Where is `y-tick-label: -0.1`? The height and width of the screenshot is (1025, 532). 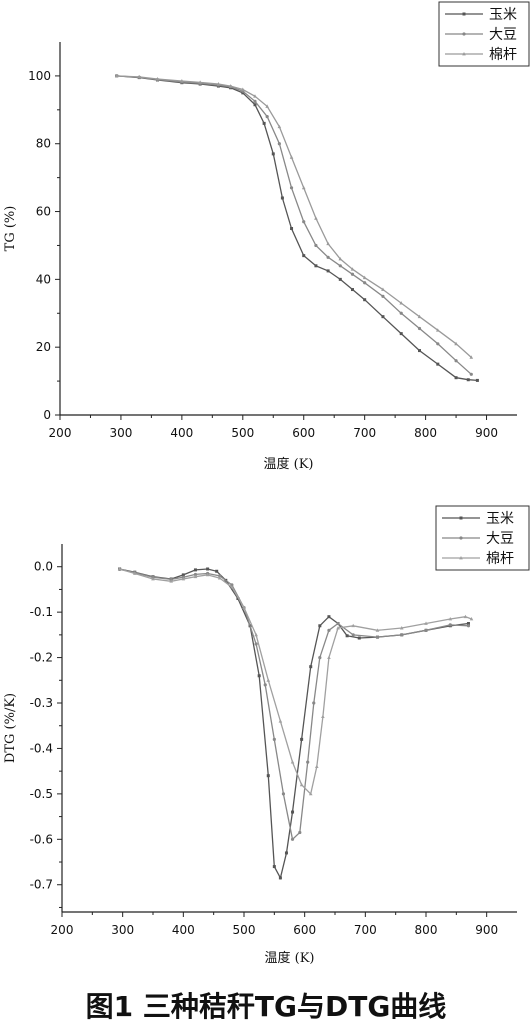 y-tick-label: -0.1 is located at coordinates (41, 612).